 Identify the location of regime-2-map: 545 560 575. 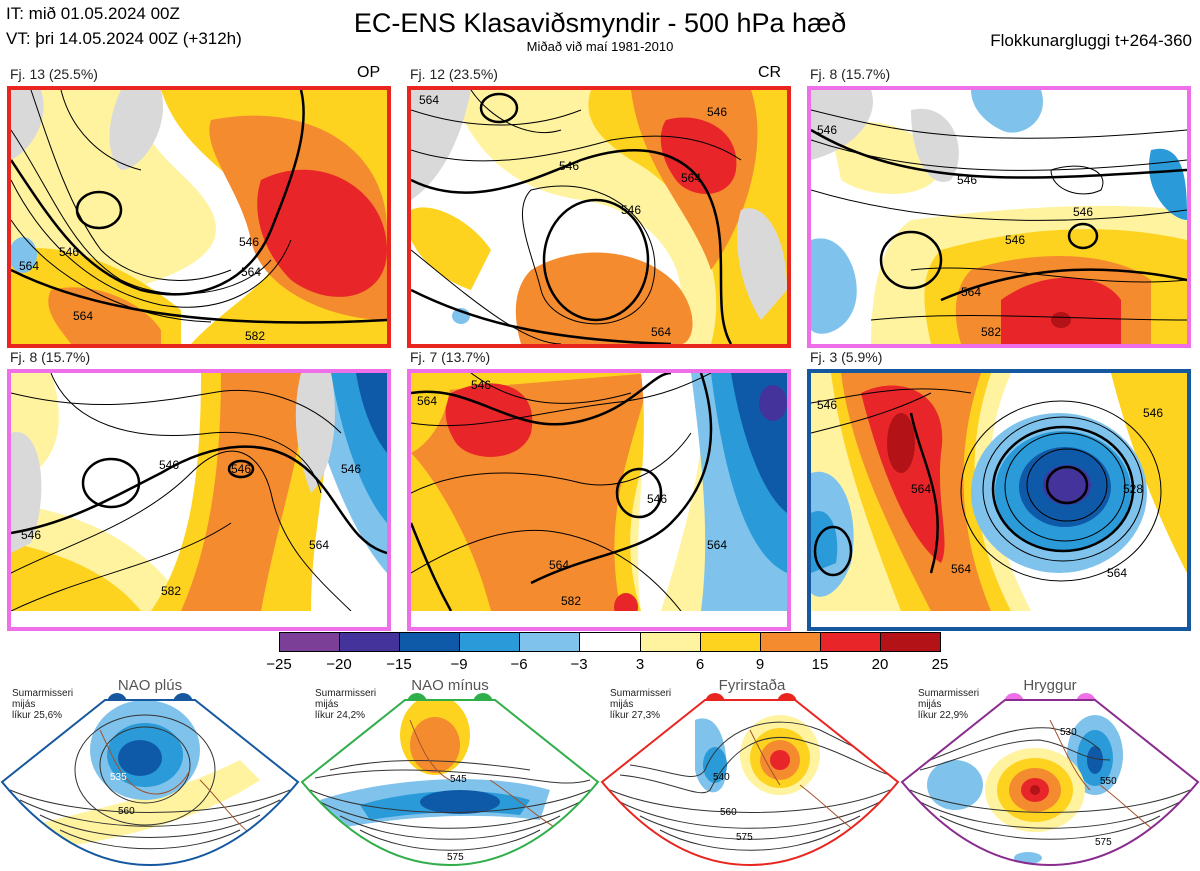
(450, 783).